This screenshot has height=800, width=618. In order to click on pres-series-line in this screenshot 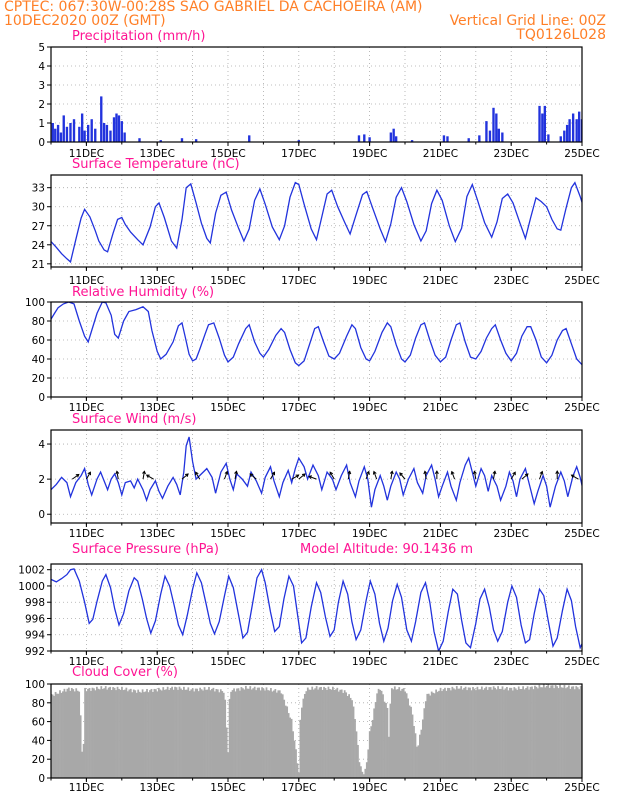, I will do `click(316, 609)`.